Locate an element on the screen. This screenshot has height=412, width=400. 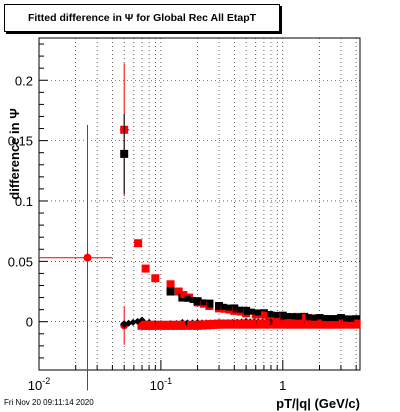
y-tick-label: 0.2 is located at coordinates (24, 80).